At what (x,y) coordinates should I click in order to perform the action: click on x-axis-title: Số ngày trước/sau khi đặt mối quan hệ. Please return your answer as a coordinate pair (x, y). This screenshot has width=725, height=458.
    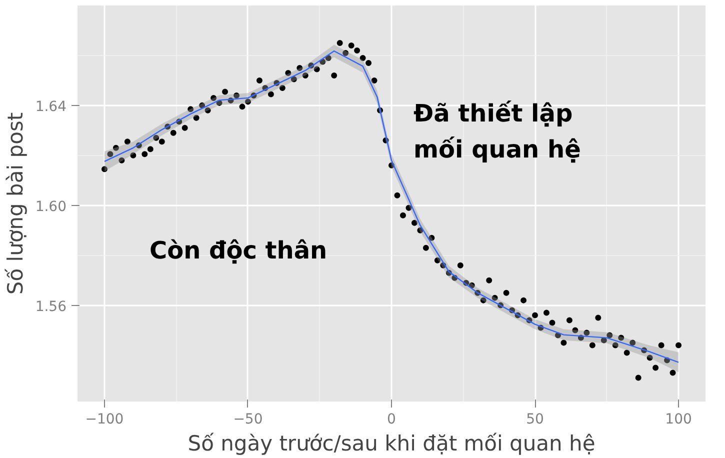
    Looking at the image, I should click on (392, 444).